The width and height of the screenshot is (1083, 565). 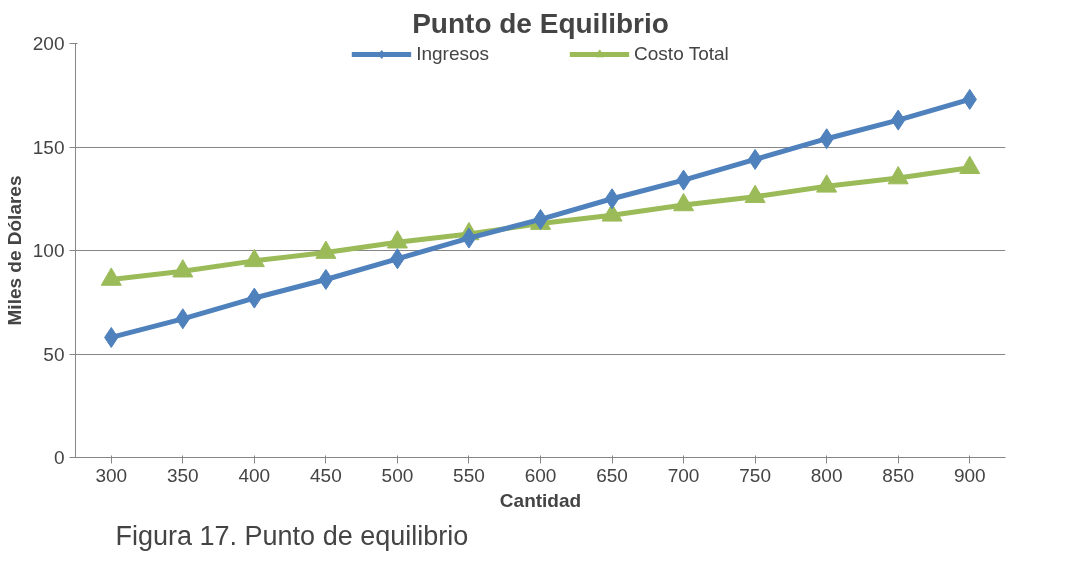 I want to click on legend-label: Costo Total, so click(x=681, y=54).